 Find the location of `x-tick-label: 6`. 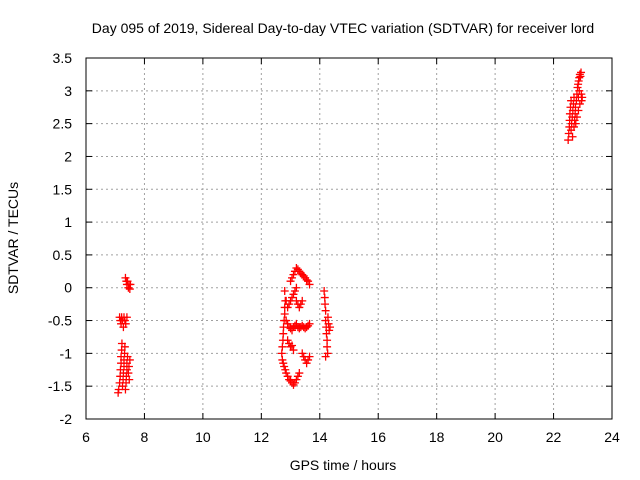

x-tick-label: 6 is located at coordinates (86, 437).